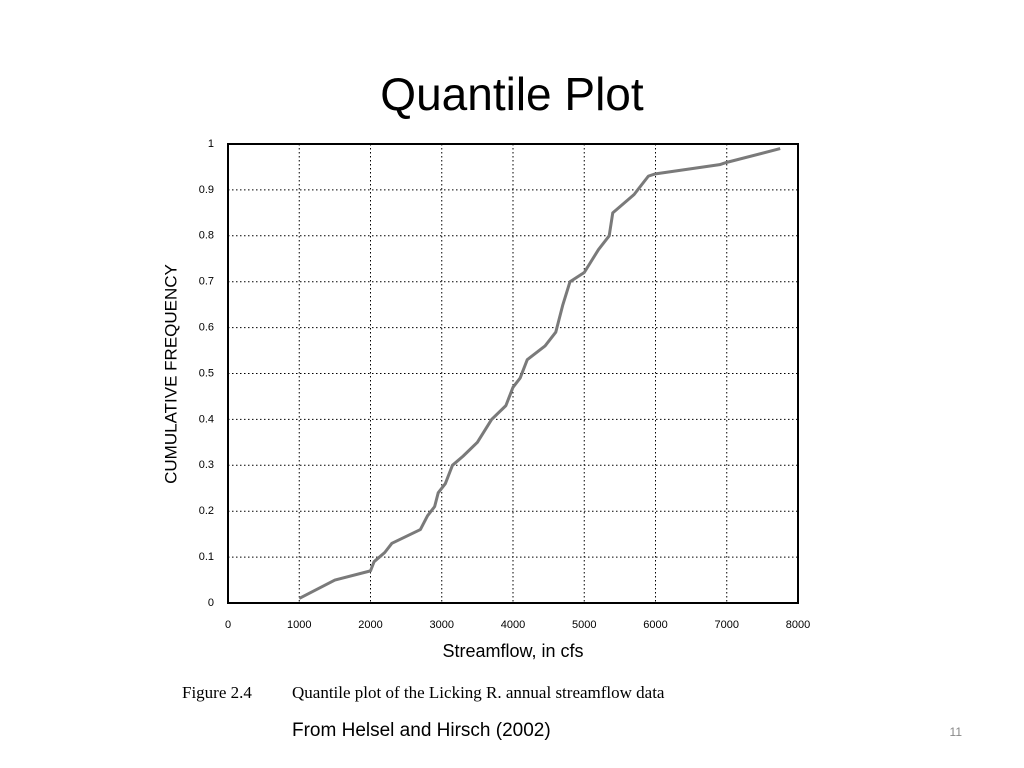 Image resolution: width=1024 pixels, height=768 pixels. Describe the element at coordinates (370, 625) in the screenshot. I see `x-tick-label: 2000` at that location.